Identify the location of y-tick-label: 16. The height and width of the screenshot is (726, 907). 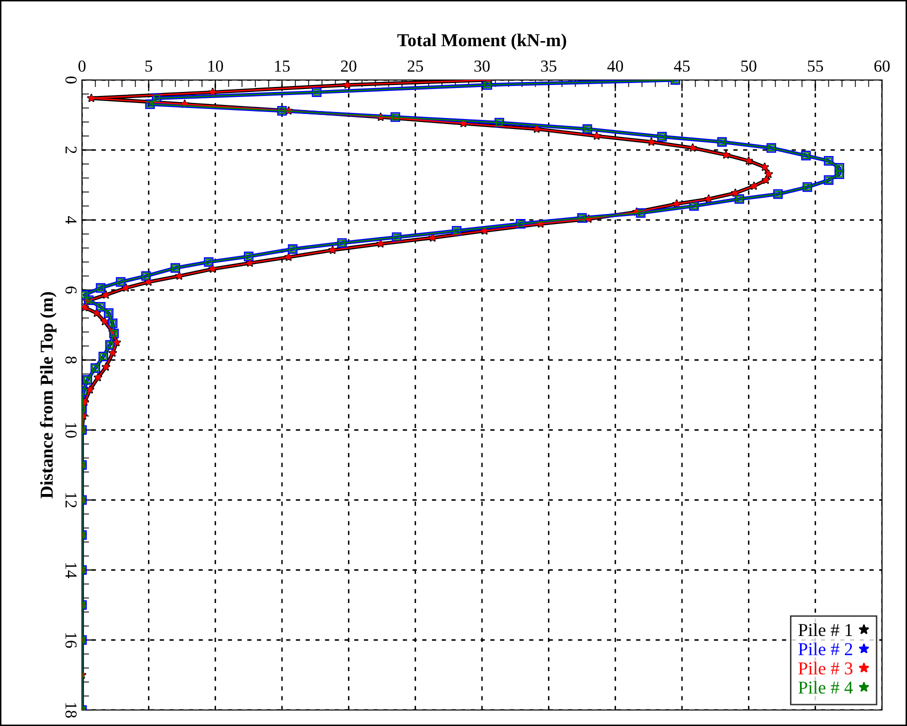
(71, 640).